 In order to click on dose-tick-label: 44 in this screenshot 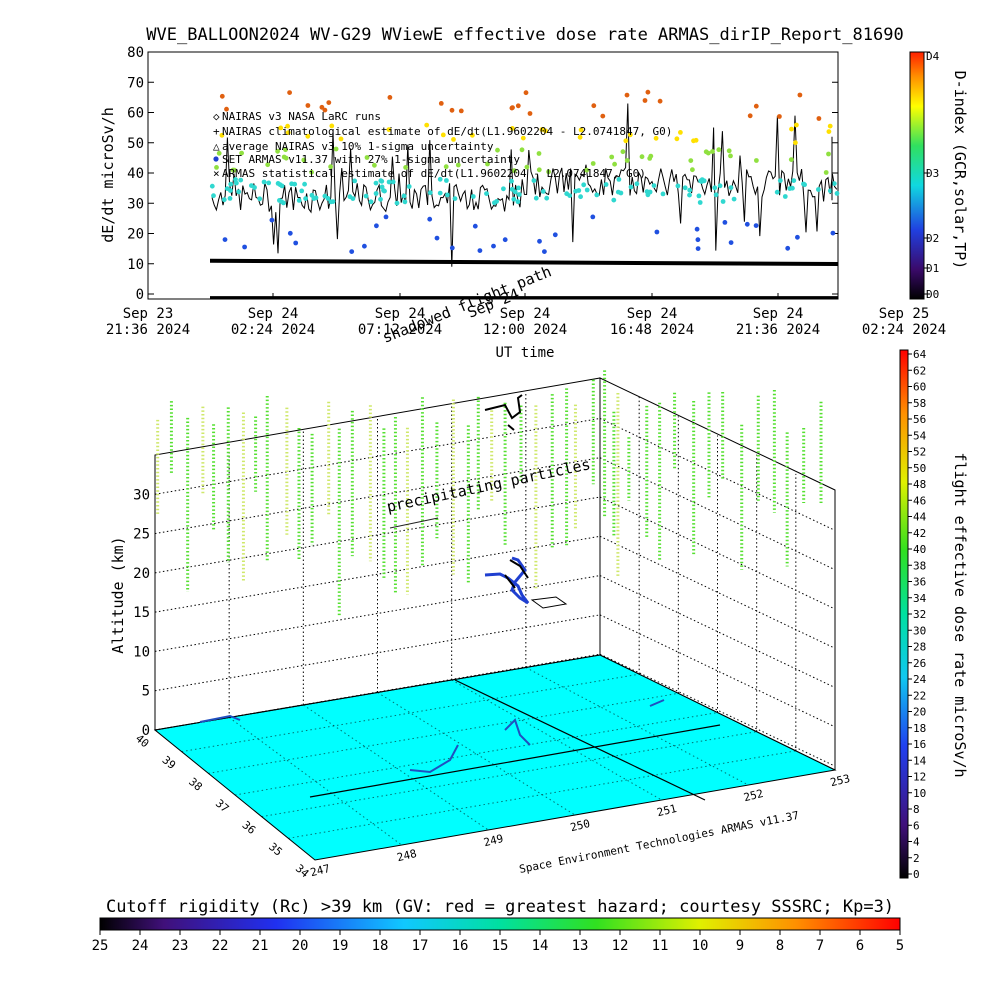, I will do `click(920, 517)`.